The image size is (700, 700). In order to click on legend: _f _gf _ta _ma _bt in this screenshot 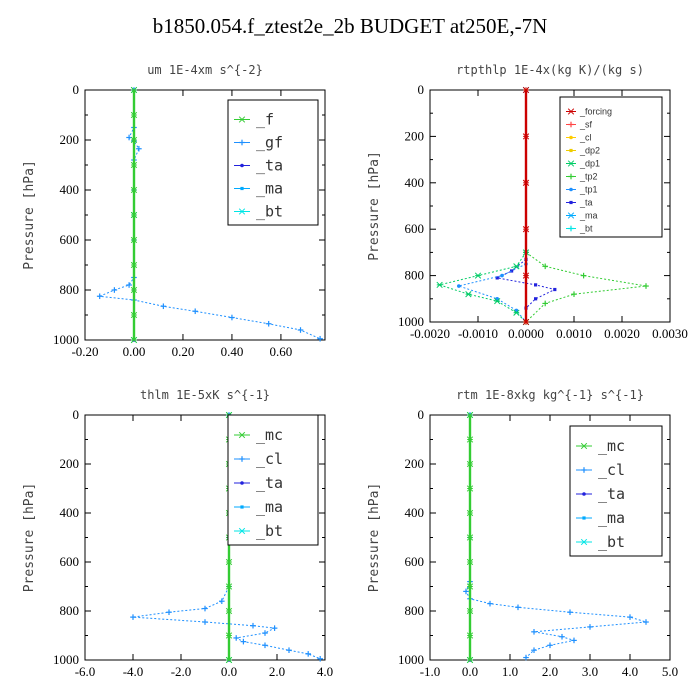, I will do `click(273, 162)`.